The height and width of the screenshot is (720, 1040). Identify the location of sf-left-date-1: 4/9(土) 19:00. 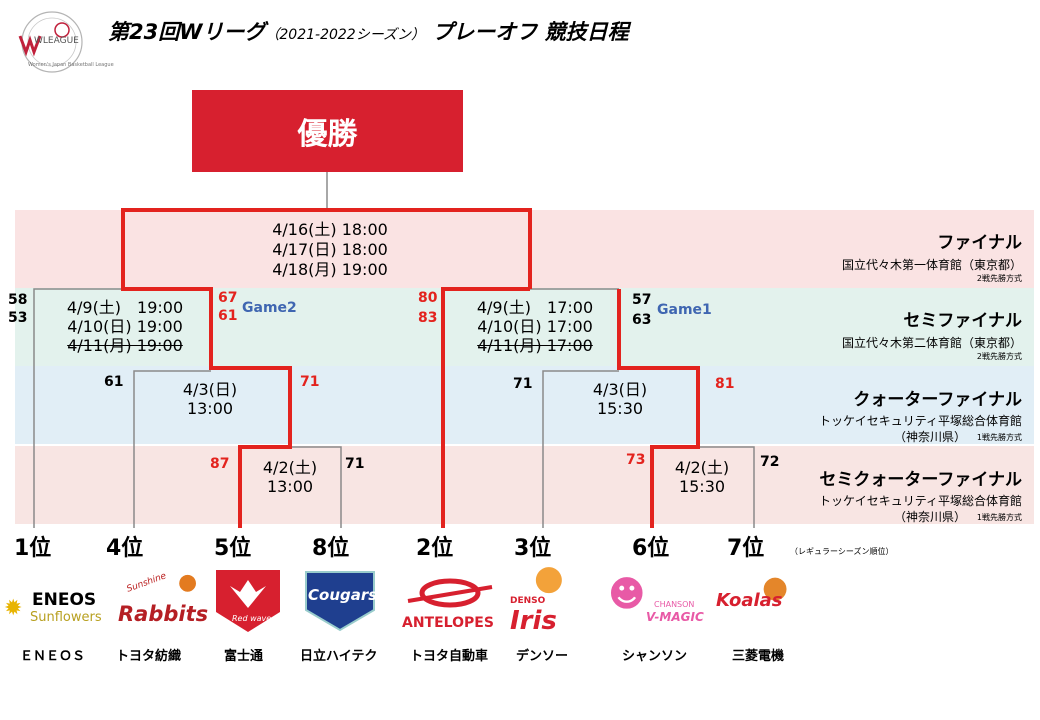
(125, 307).